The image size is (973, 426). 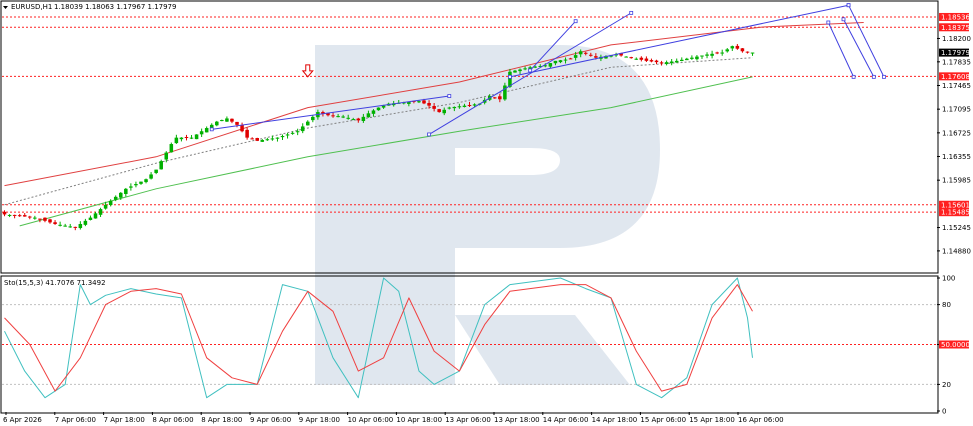 What do you see at coordinates (956, 110) in the screenshot?
I see `price-tick-label: 1.17095` at bounding box center [956, 110].